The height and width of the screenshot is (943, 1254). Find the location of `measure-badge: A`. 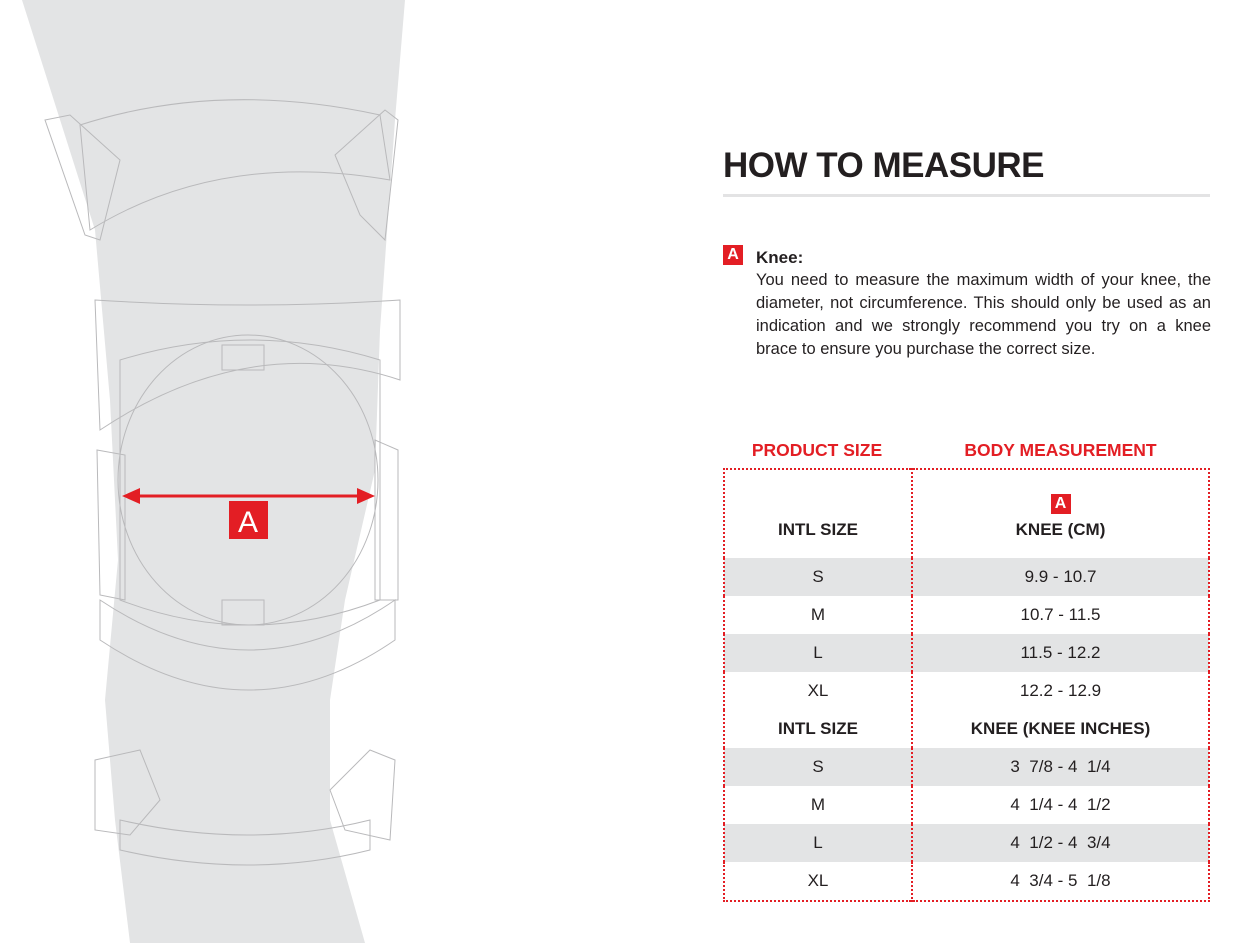

measure-badge: A is located at coordinates (733, 255).